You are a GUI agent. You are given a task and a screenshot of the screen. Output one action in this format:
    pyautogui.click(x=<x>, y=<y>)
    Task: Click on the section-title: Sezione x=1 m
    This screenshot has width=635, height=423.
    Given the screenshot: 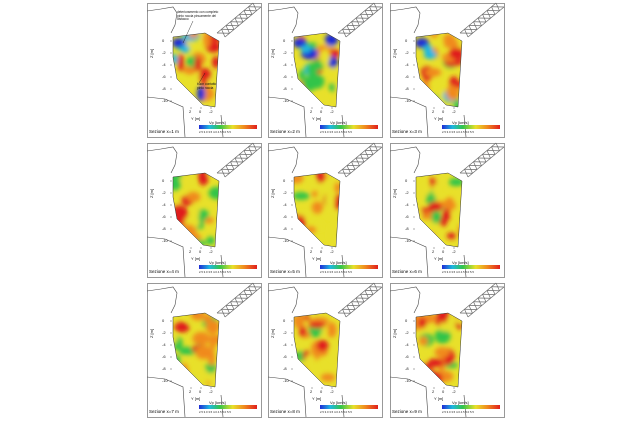 What is the action you would take?
    pyautogui.click(x=164, y=131)
    